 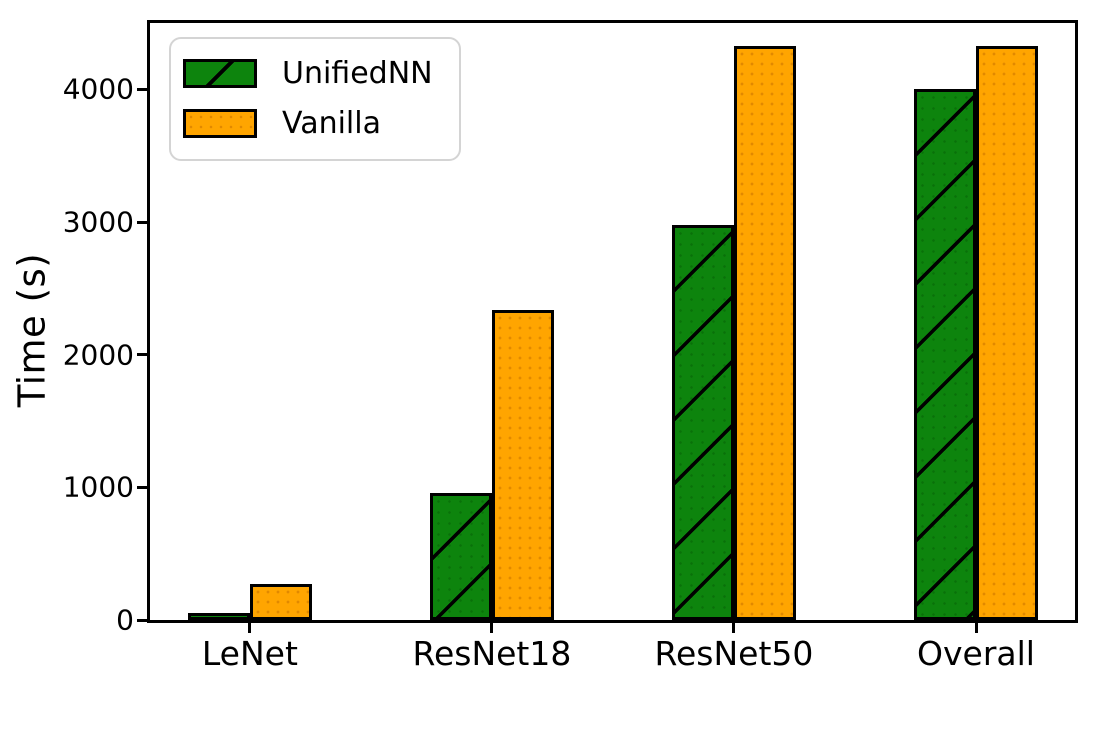 I want to click on y-tick-label: 2000, so click(x=98, y=355).